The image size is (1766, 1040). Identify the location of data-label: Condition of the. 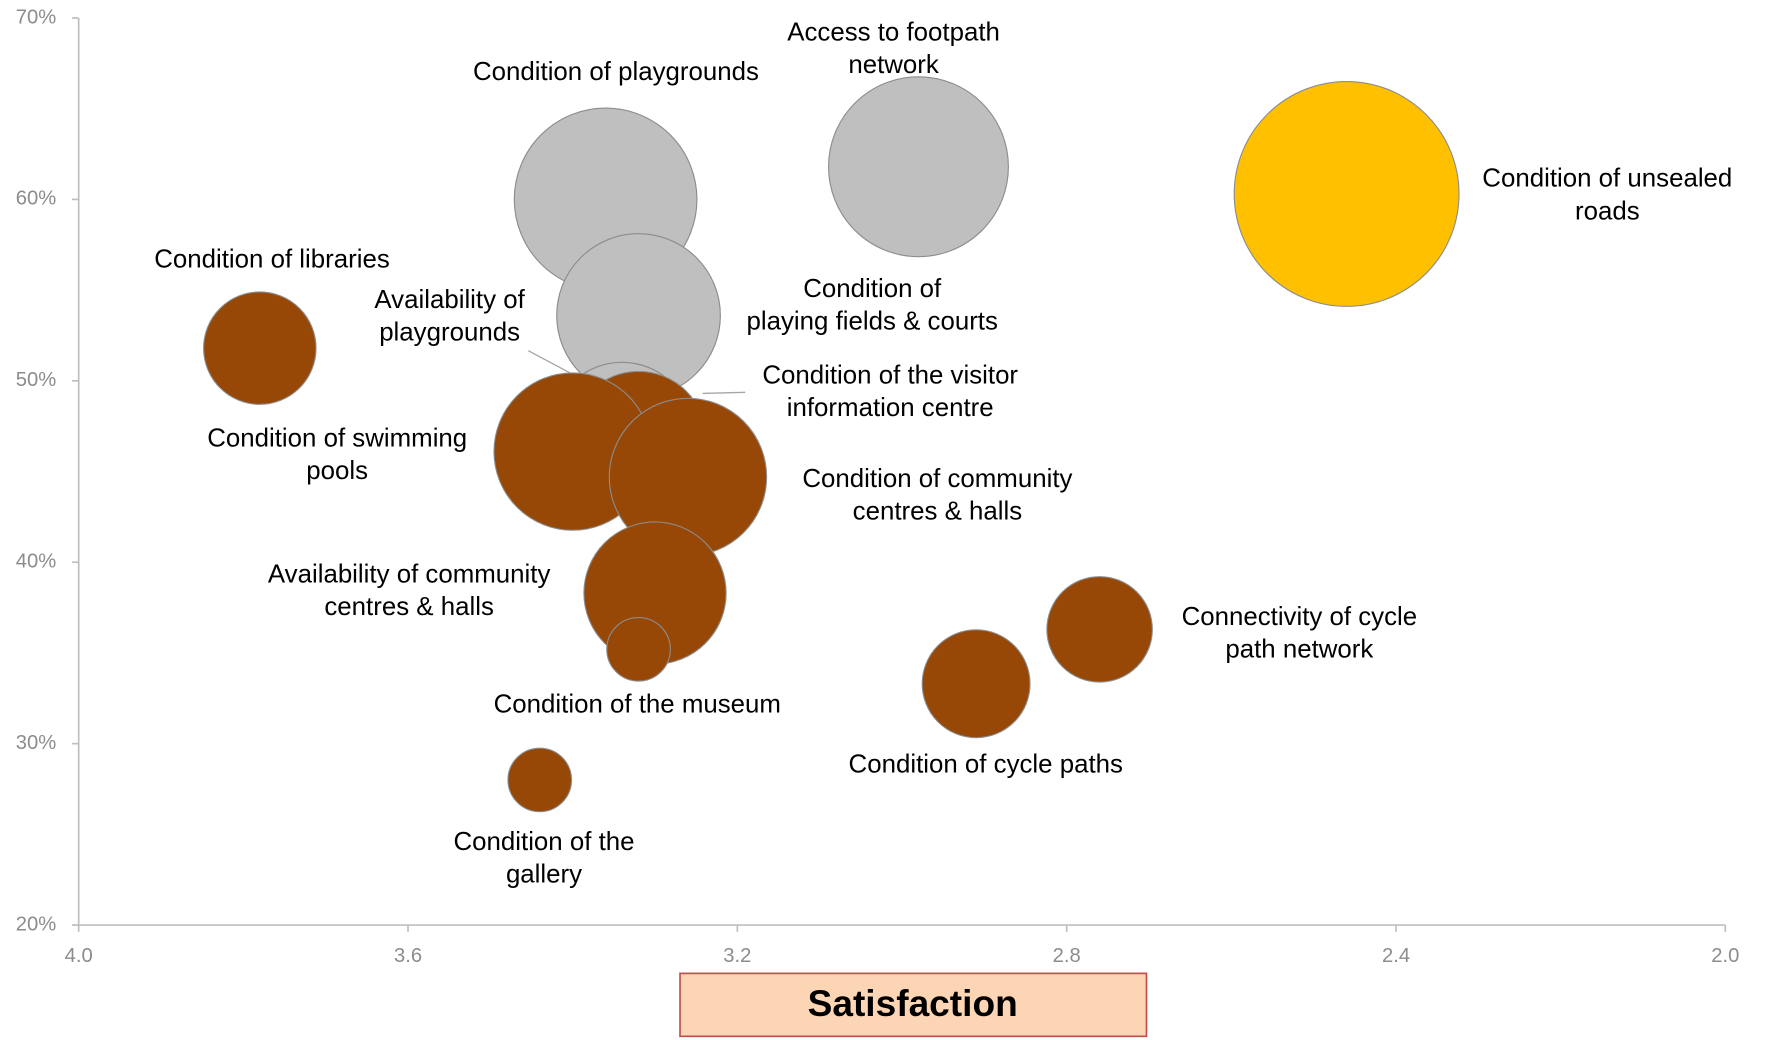
(543, 842).